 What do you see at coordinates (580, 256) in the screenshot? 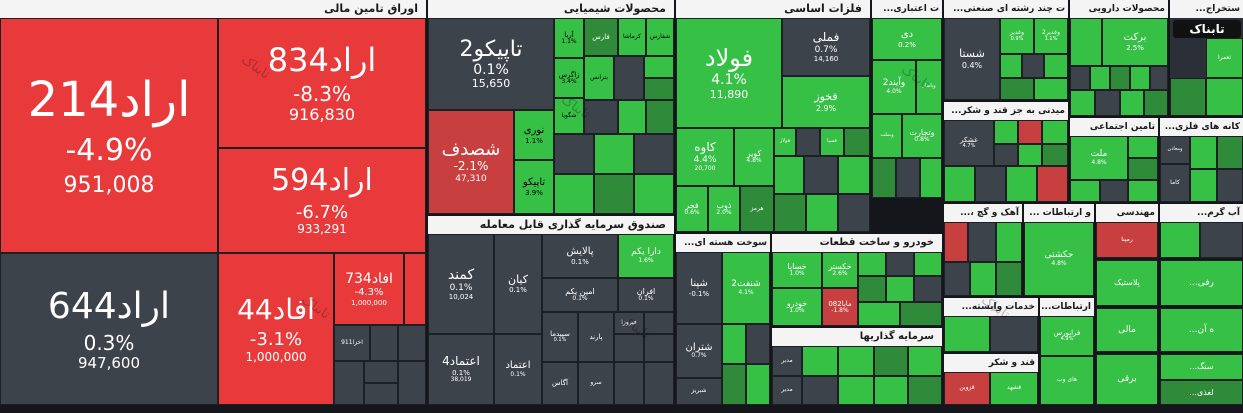
I see `tile-palayesh: پالایش 0.1%` at bounding box center [580, 256].